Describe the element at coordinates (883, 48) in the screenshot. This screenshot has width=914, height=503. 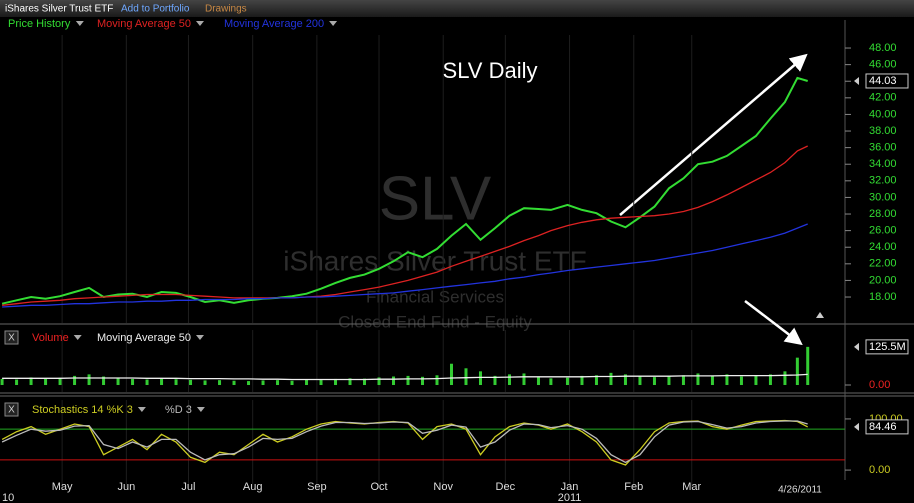
I see `y-tick-label: 48.00` at that location.